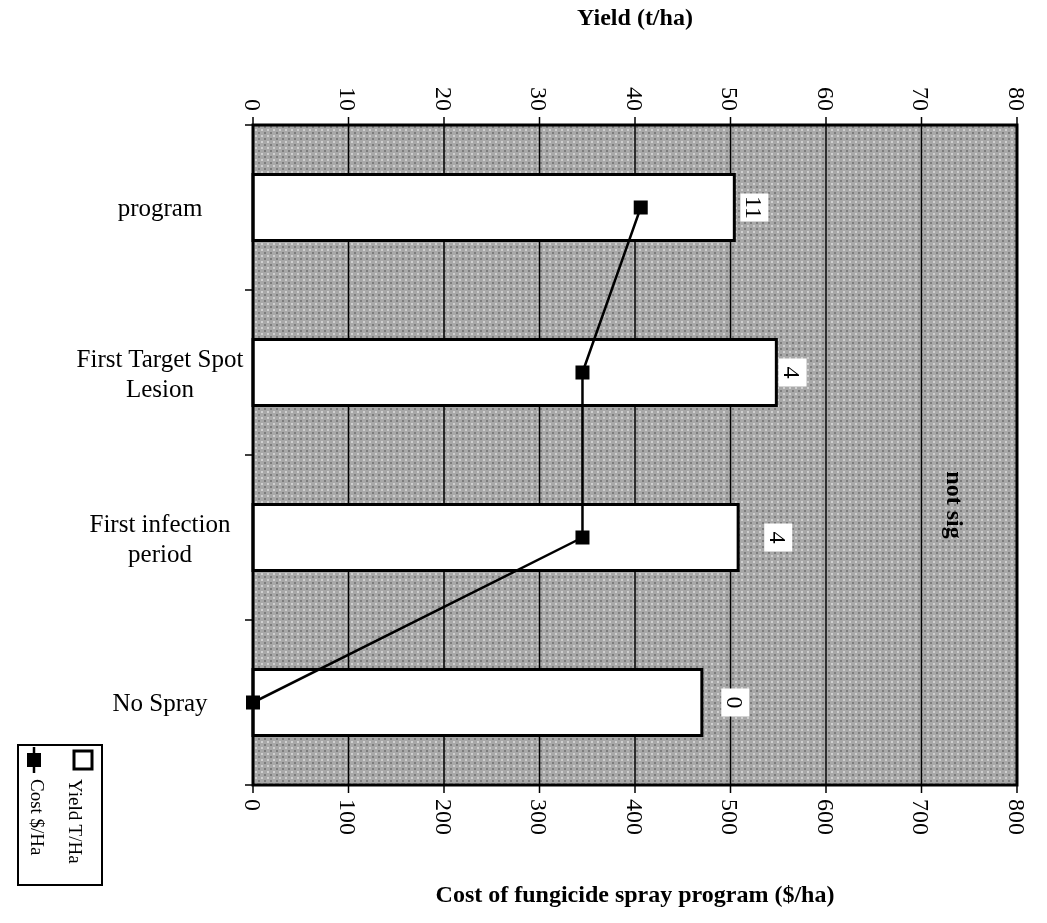 The width and height of the screenshot is (1047, 923). I want to click on x2-tick-label: 50, so click(730, 99).